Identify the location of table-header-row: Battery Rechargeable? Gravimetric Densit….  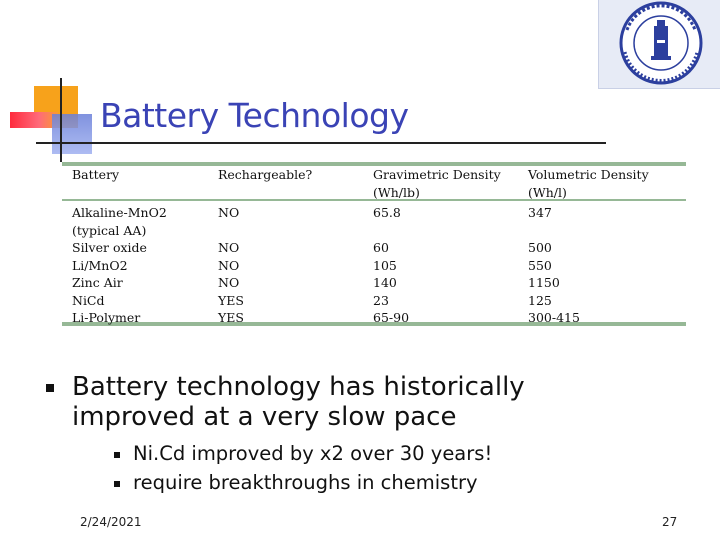
(374, 183).